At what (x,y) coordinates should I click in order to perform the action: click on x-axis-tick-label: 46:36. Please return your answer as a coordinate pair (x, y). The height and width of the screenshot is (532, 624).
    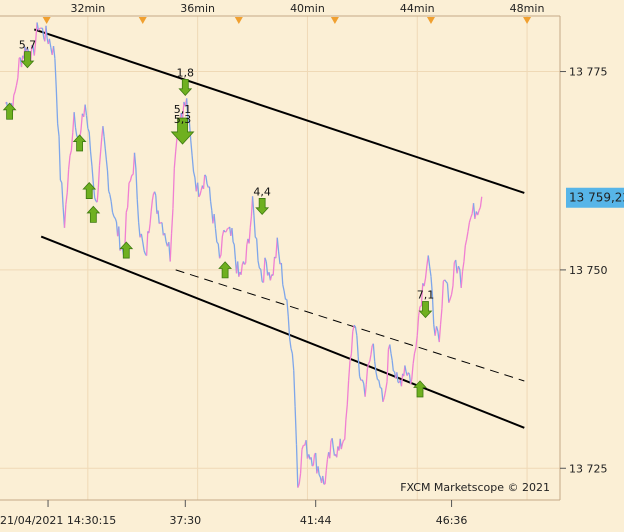
    Looking at the image, I should click on (452, 520).